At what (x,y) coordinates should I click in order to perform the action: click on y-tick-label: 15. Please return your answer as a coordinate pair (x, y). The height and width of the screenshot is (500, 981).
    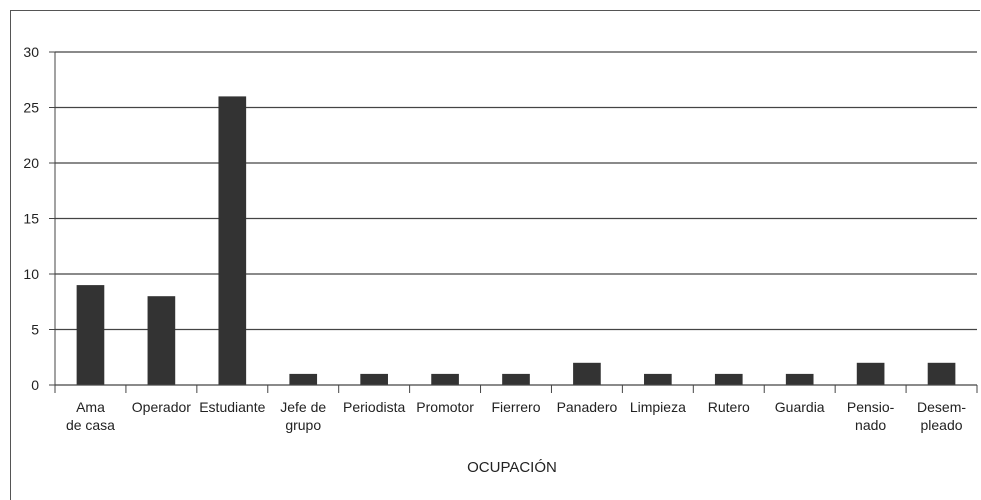
    Looking at the image, I should click on (31, 219).